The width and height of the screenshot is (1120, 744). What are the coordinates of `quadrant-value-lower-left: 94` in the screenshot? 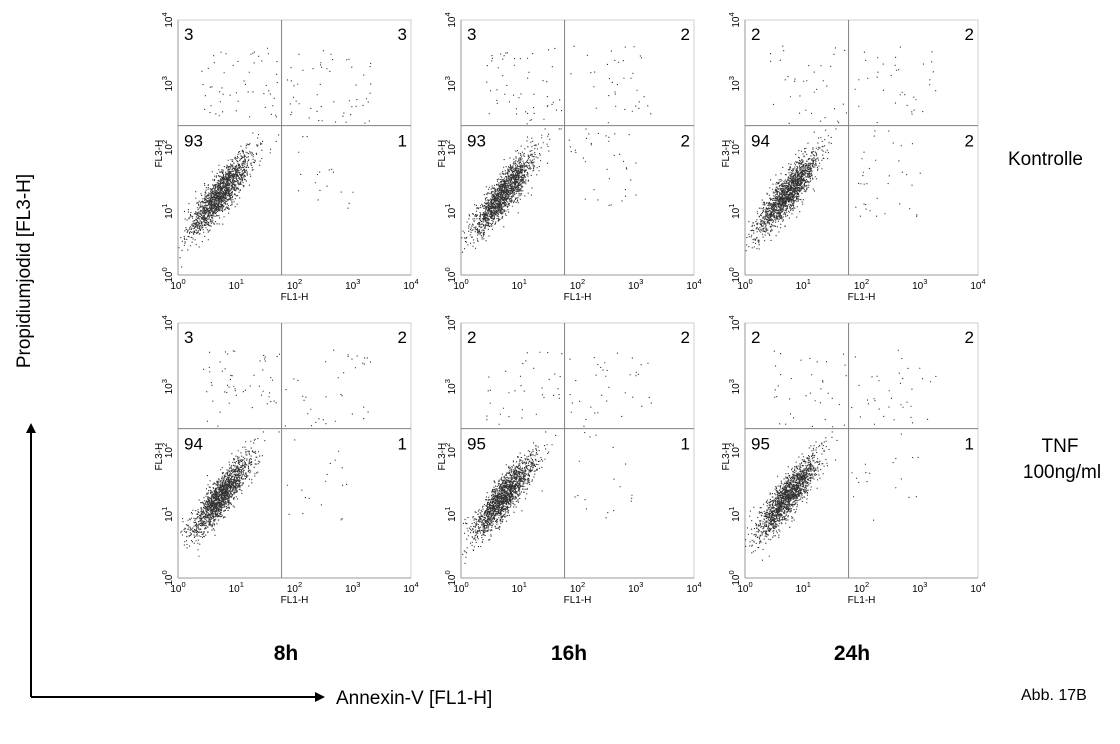 It's located at (193, 444).